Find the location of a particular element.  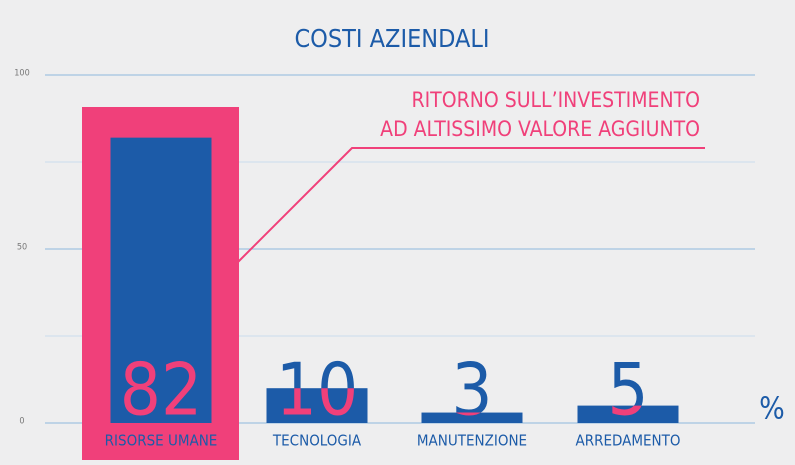

value-label: 5 is located at coordinates (627, 390).